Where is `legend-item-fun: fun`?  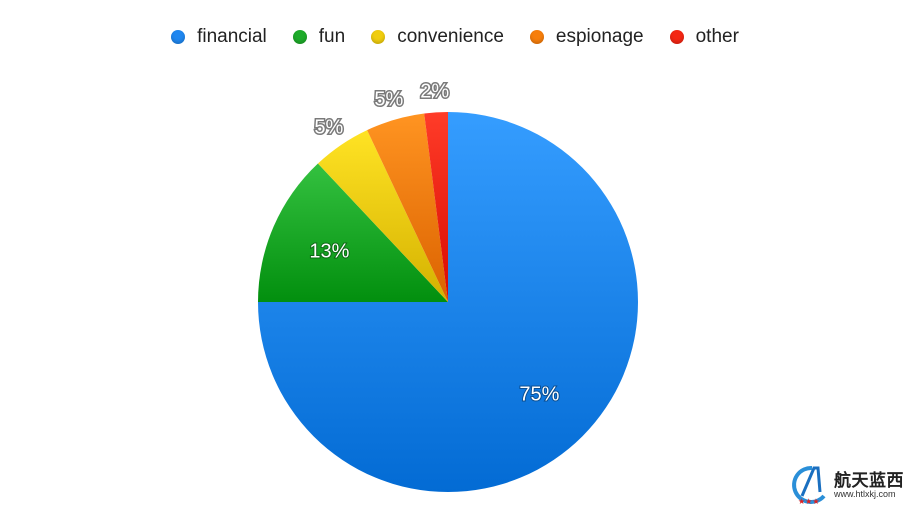 legend-item-fun: fun is located at coordinates (319, 37).